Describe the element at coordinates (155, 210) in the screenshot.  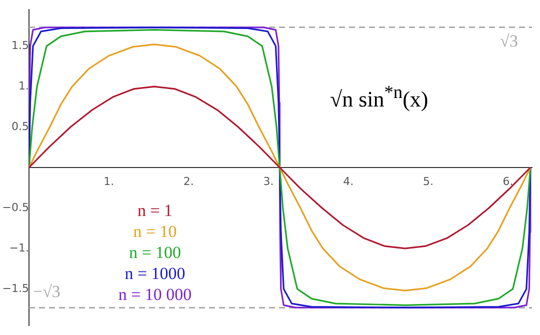
I see `text: n = 1` at that location.